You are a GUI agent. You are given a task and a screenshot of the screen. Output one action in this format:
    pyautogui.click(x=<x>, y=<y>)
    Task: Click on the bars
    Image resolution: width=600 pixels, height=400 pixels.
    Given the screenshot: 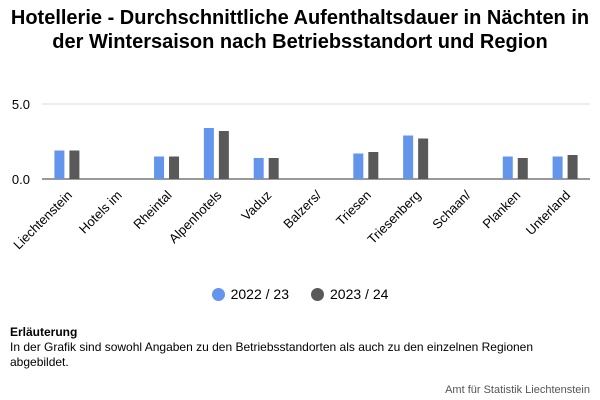 What is the action you would take?
    pyautogui.click(x=316, y=154)
    